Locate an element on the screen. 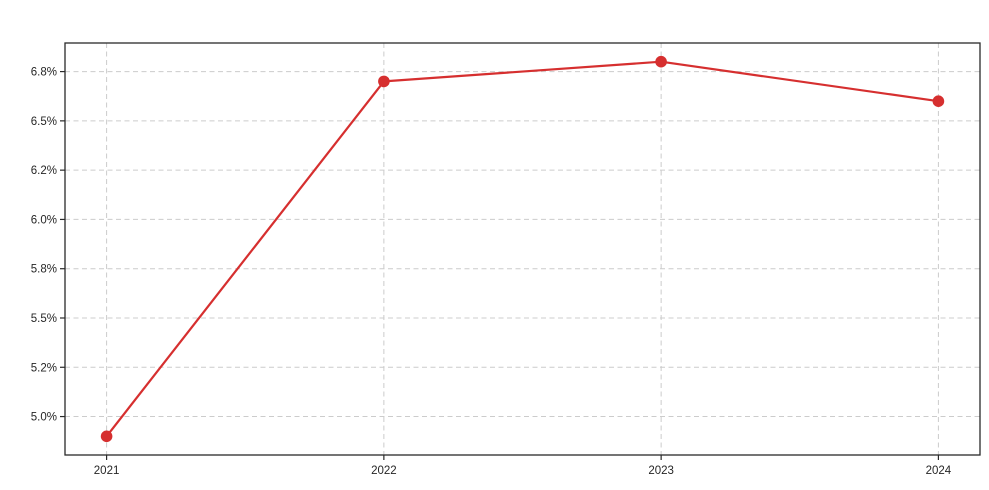 The image size is (989, 490). y-tick-label: 6.0% is located at coordinates (44, 220).